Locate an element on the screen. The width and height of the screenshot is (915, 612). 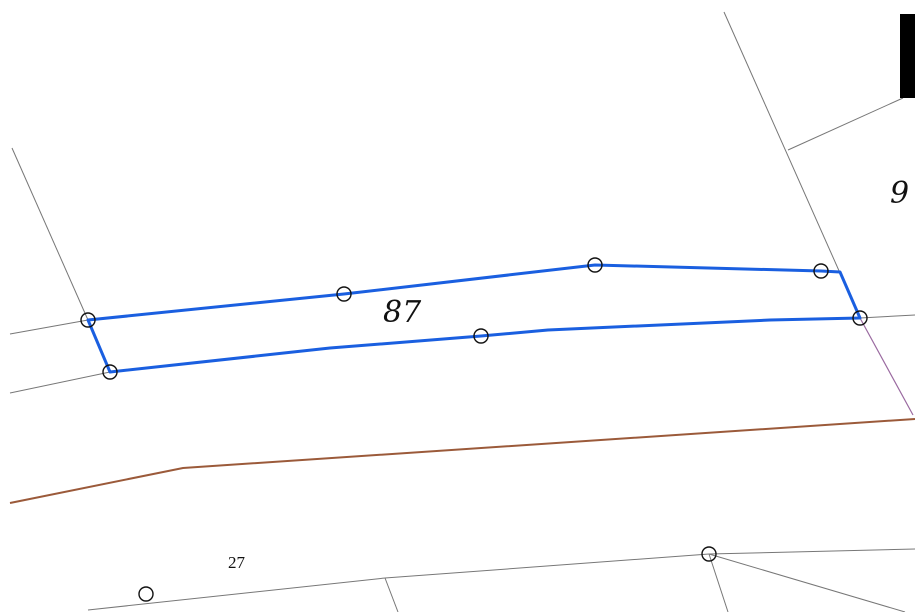
parcel-label-lower: 27 is located at coordinates (237, 562).